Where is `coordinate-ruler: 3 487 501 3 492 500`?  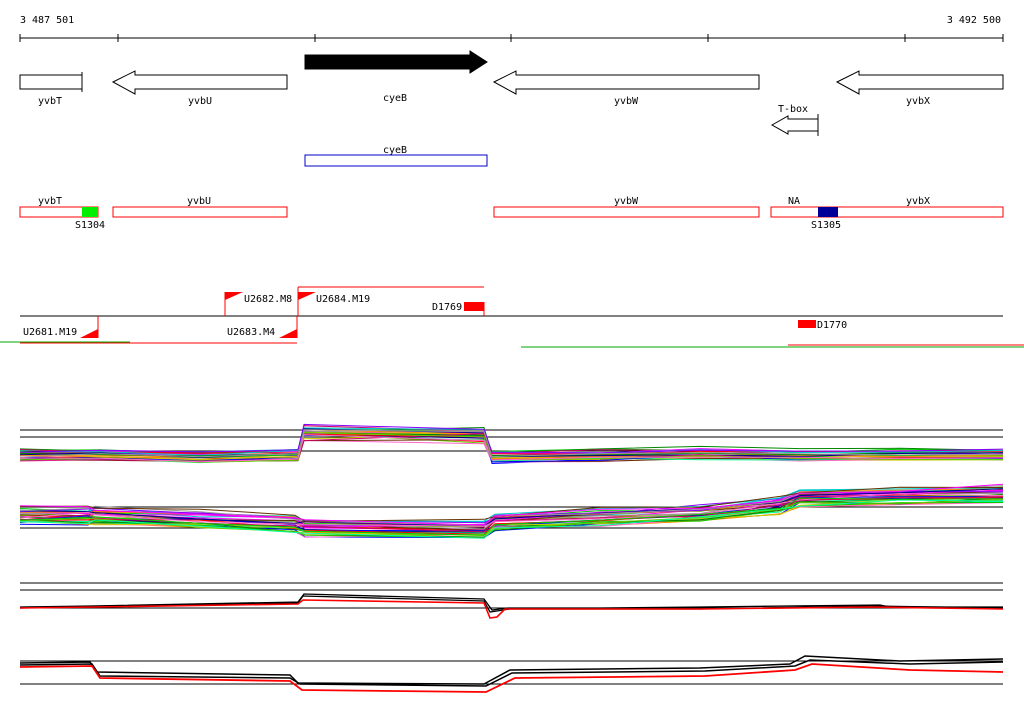 coordinate-ruler: 3 487 501 3 492 500 is located at coordinates (511, 28).